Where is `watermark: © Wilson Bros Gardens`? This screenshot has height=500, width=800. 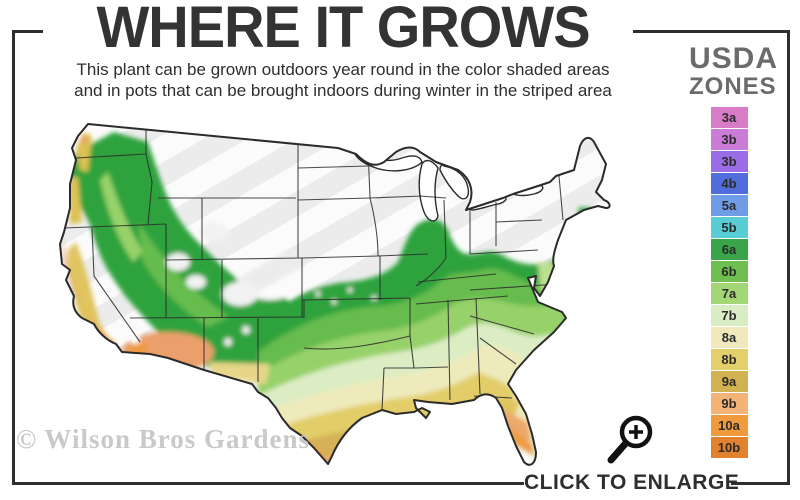
watermark: © Wilson Bros Gardens is located at coordinates (163, 439).